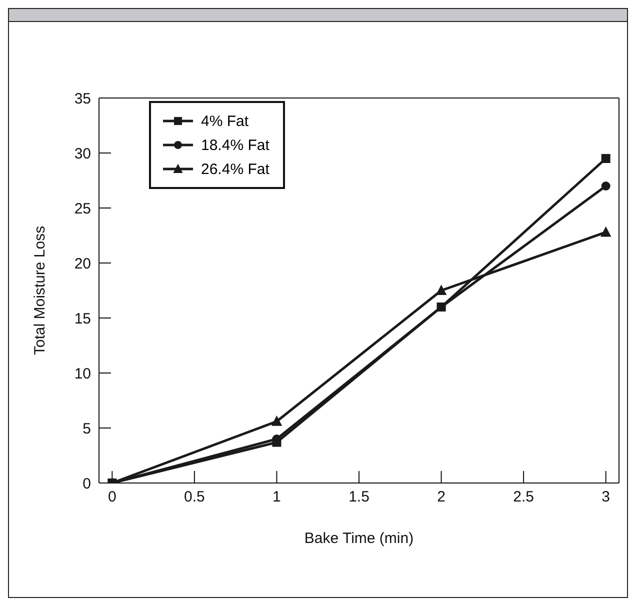 The image size is (638, 608). Describe the element at coordinates (112, 497) in the screenshot. I see `x-tick-label: 0` at that location.